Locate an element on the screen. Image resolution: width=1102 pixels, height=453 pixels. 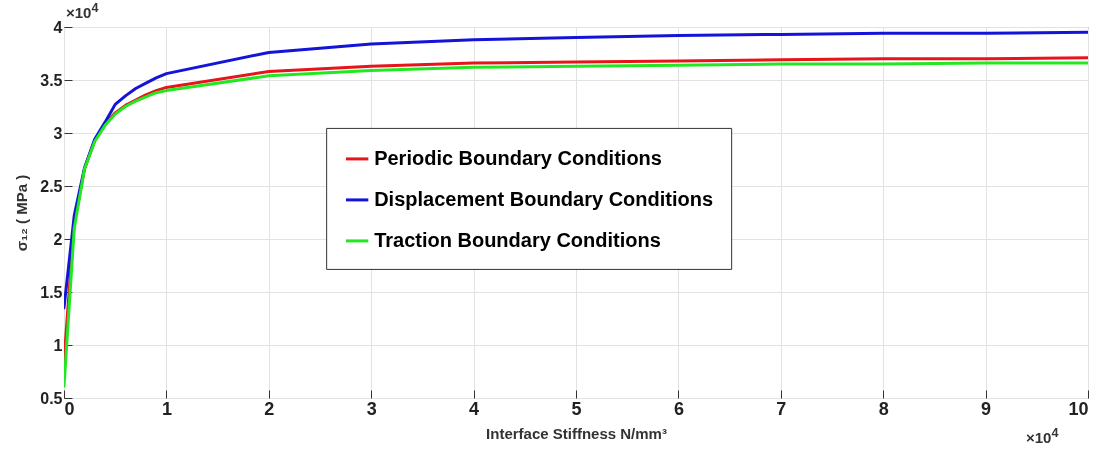
x-axis-title: Interface Stiffness N/mm³ is located at coordinates (576, 433).